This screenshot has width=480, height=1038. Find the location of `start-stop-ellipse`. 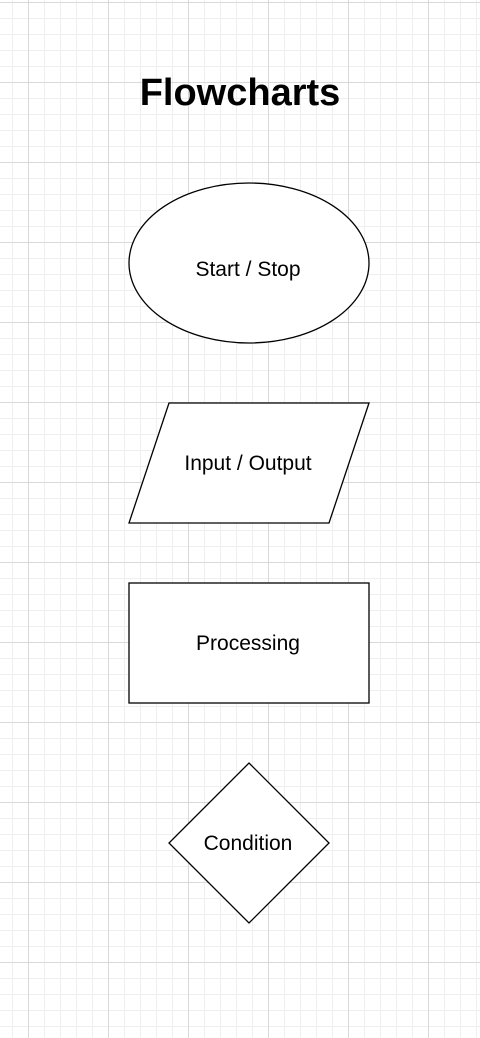

start-stop-ellipse is located at coordinates (249, 263).